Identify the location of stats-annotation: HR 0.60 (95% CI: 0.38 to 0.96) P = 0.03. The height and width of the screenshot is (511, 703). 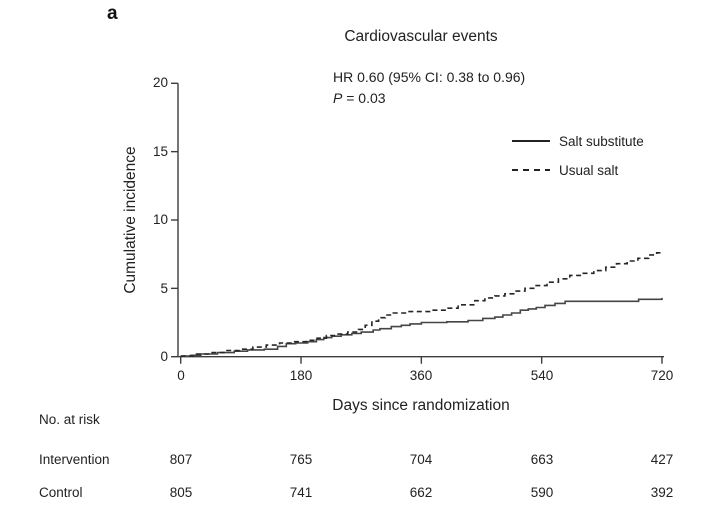
(429, 88).